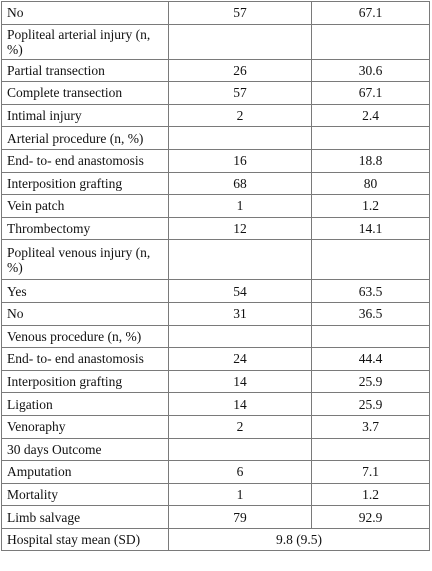 The image size is (432, 571). What do you see at coordinates (240, 183) in the screenshot?
I see `count-cell: 68` at bounding box center [240, 183].